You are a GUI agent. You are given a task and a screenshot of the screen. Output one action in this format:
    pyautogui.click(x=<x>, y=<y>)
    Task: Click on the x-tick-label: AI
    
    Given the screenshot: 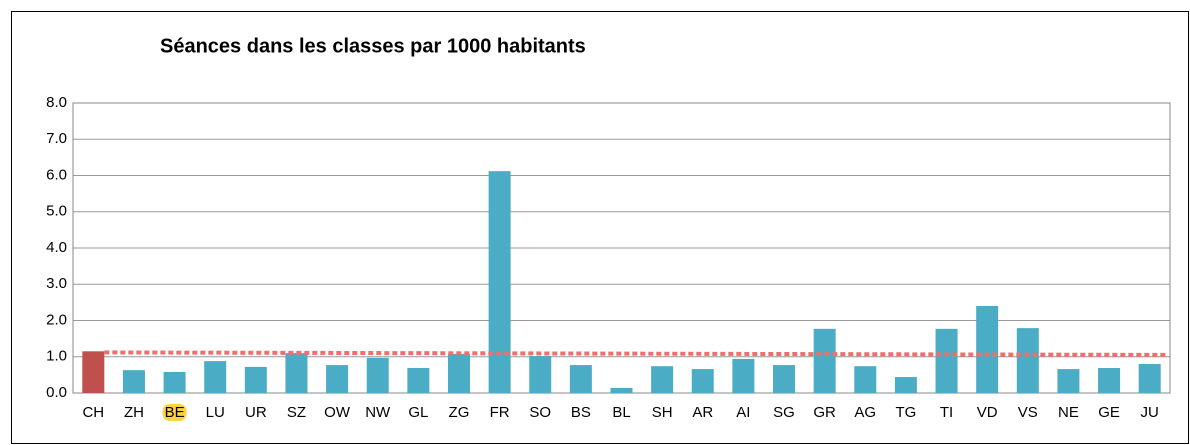 What is the action you would take?
    pyautogui.click(x=743, y=412)
    